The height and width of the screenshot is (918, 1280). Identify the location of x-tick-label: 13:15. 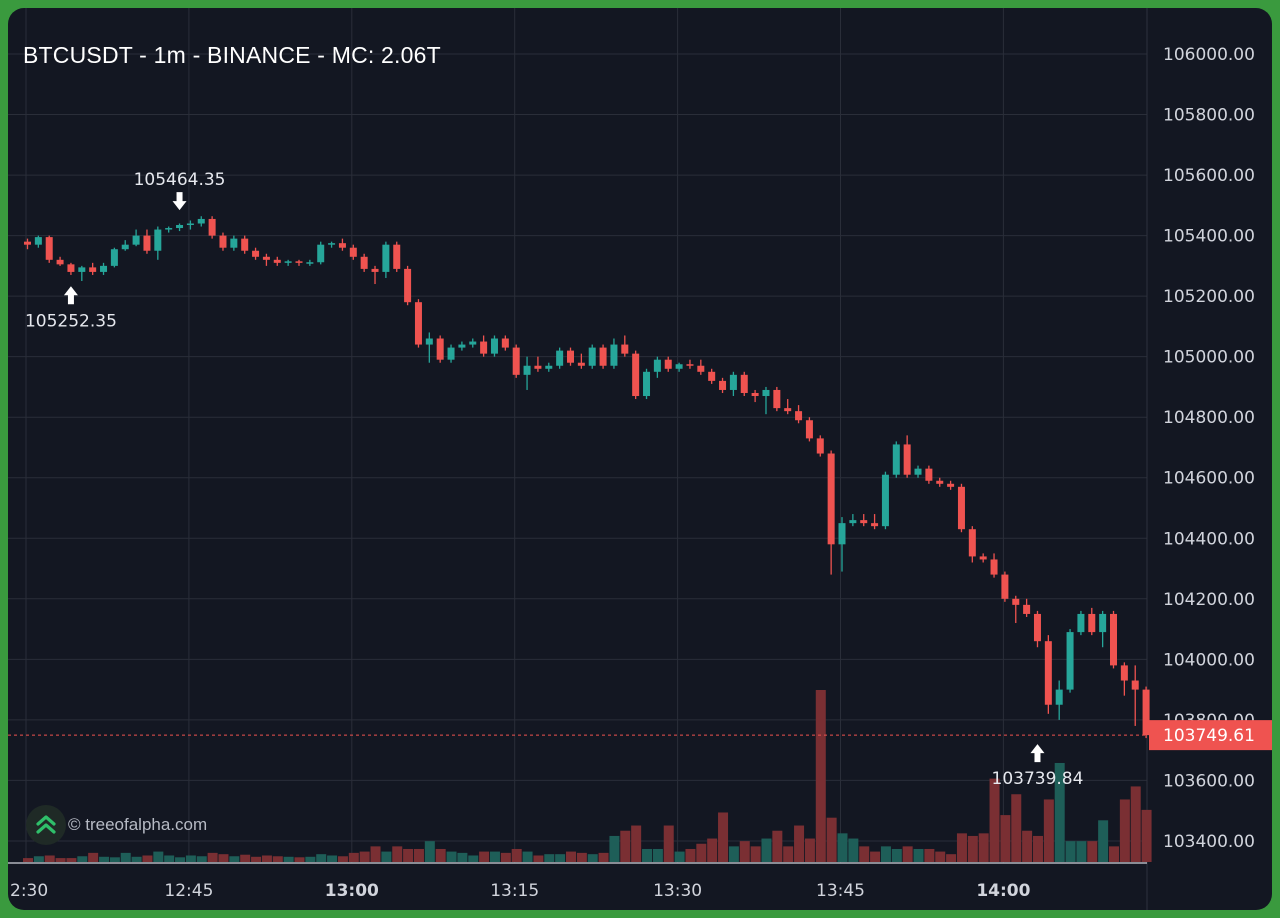
(514, 891).